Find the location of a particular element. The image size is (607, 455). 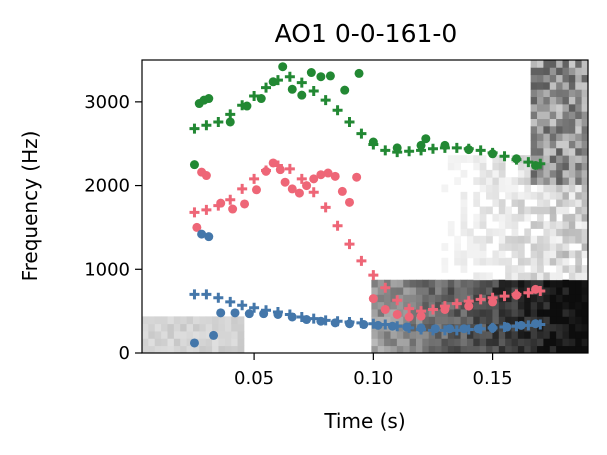

y-tick-label: 3000 is located at coordinates (107, 102).